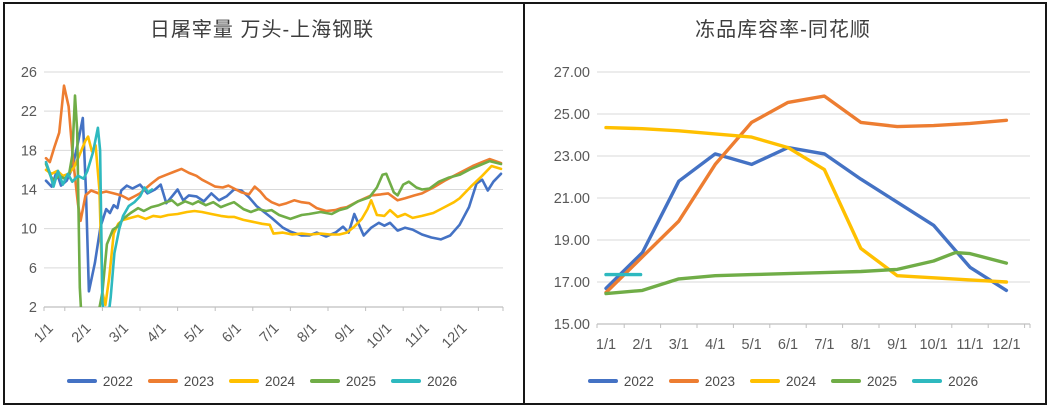 This screenshot has width=1053, height=414. Describe the element at coordinates (806, 273) in the screenshot. I see `series-2025-line` at that location.